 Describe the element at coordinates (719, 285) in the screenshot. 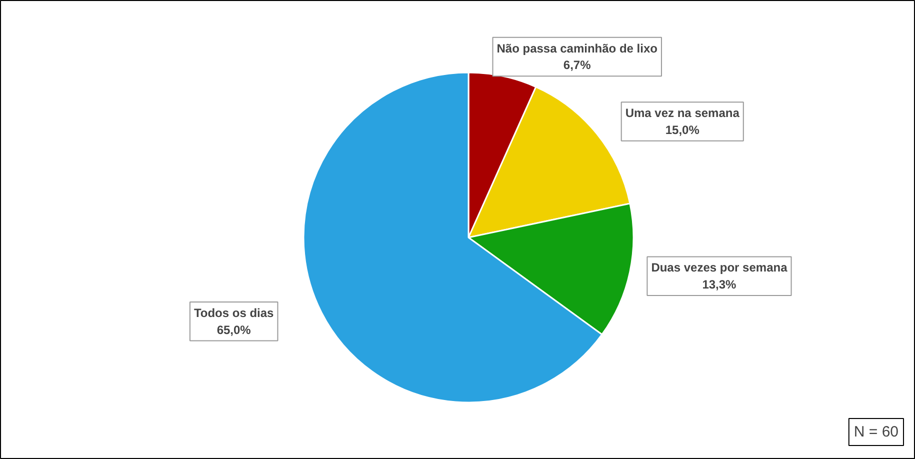

I see `data-label: 13,3%` at that location.